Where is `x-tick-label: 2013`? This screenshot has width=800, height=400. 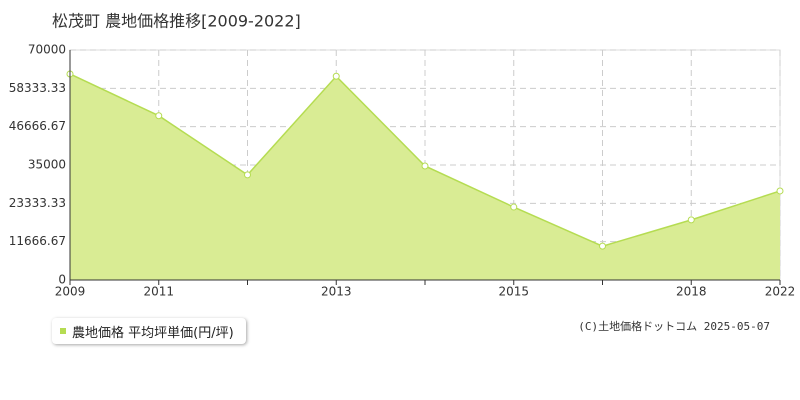 x-tick-label: 2013 is located at coordinates (336, 292).